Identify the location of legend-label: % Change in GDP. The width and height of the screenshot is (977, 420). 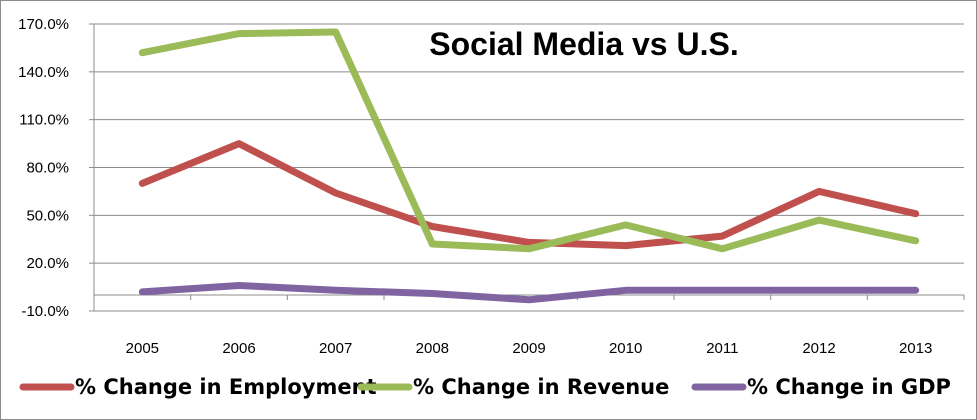
(849, 387).